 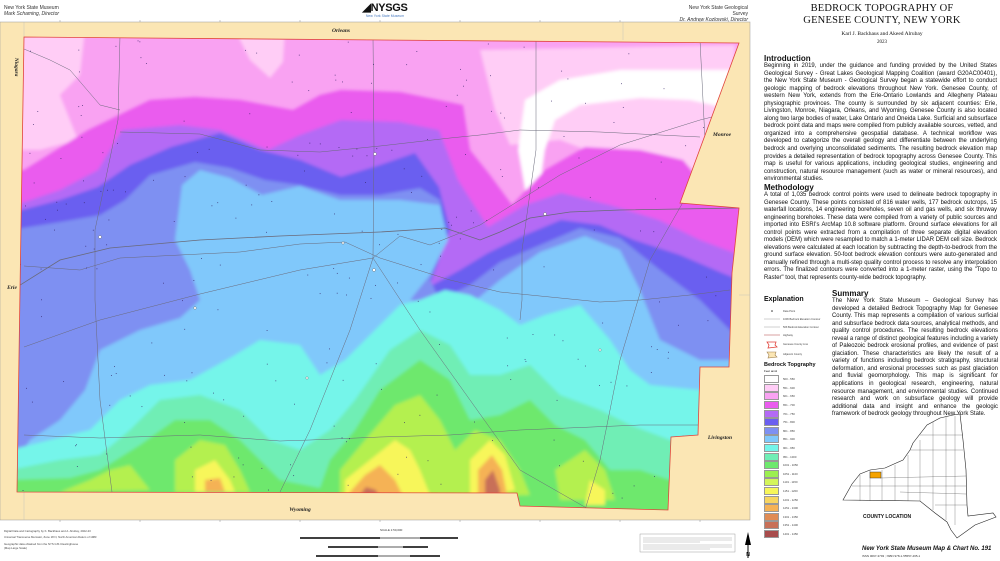 What do you see at coordinates (385, 9) in the screenshot?
I see `nysgs-logo: ◢NYSGS New York State Museum` at bounding box center [385, 9].